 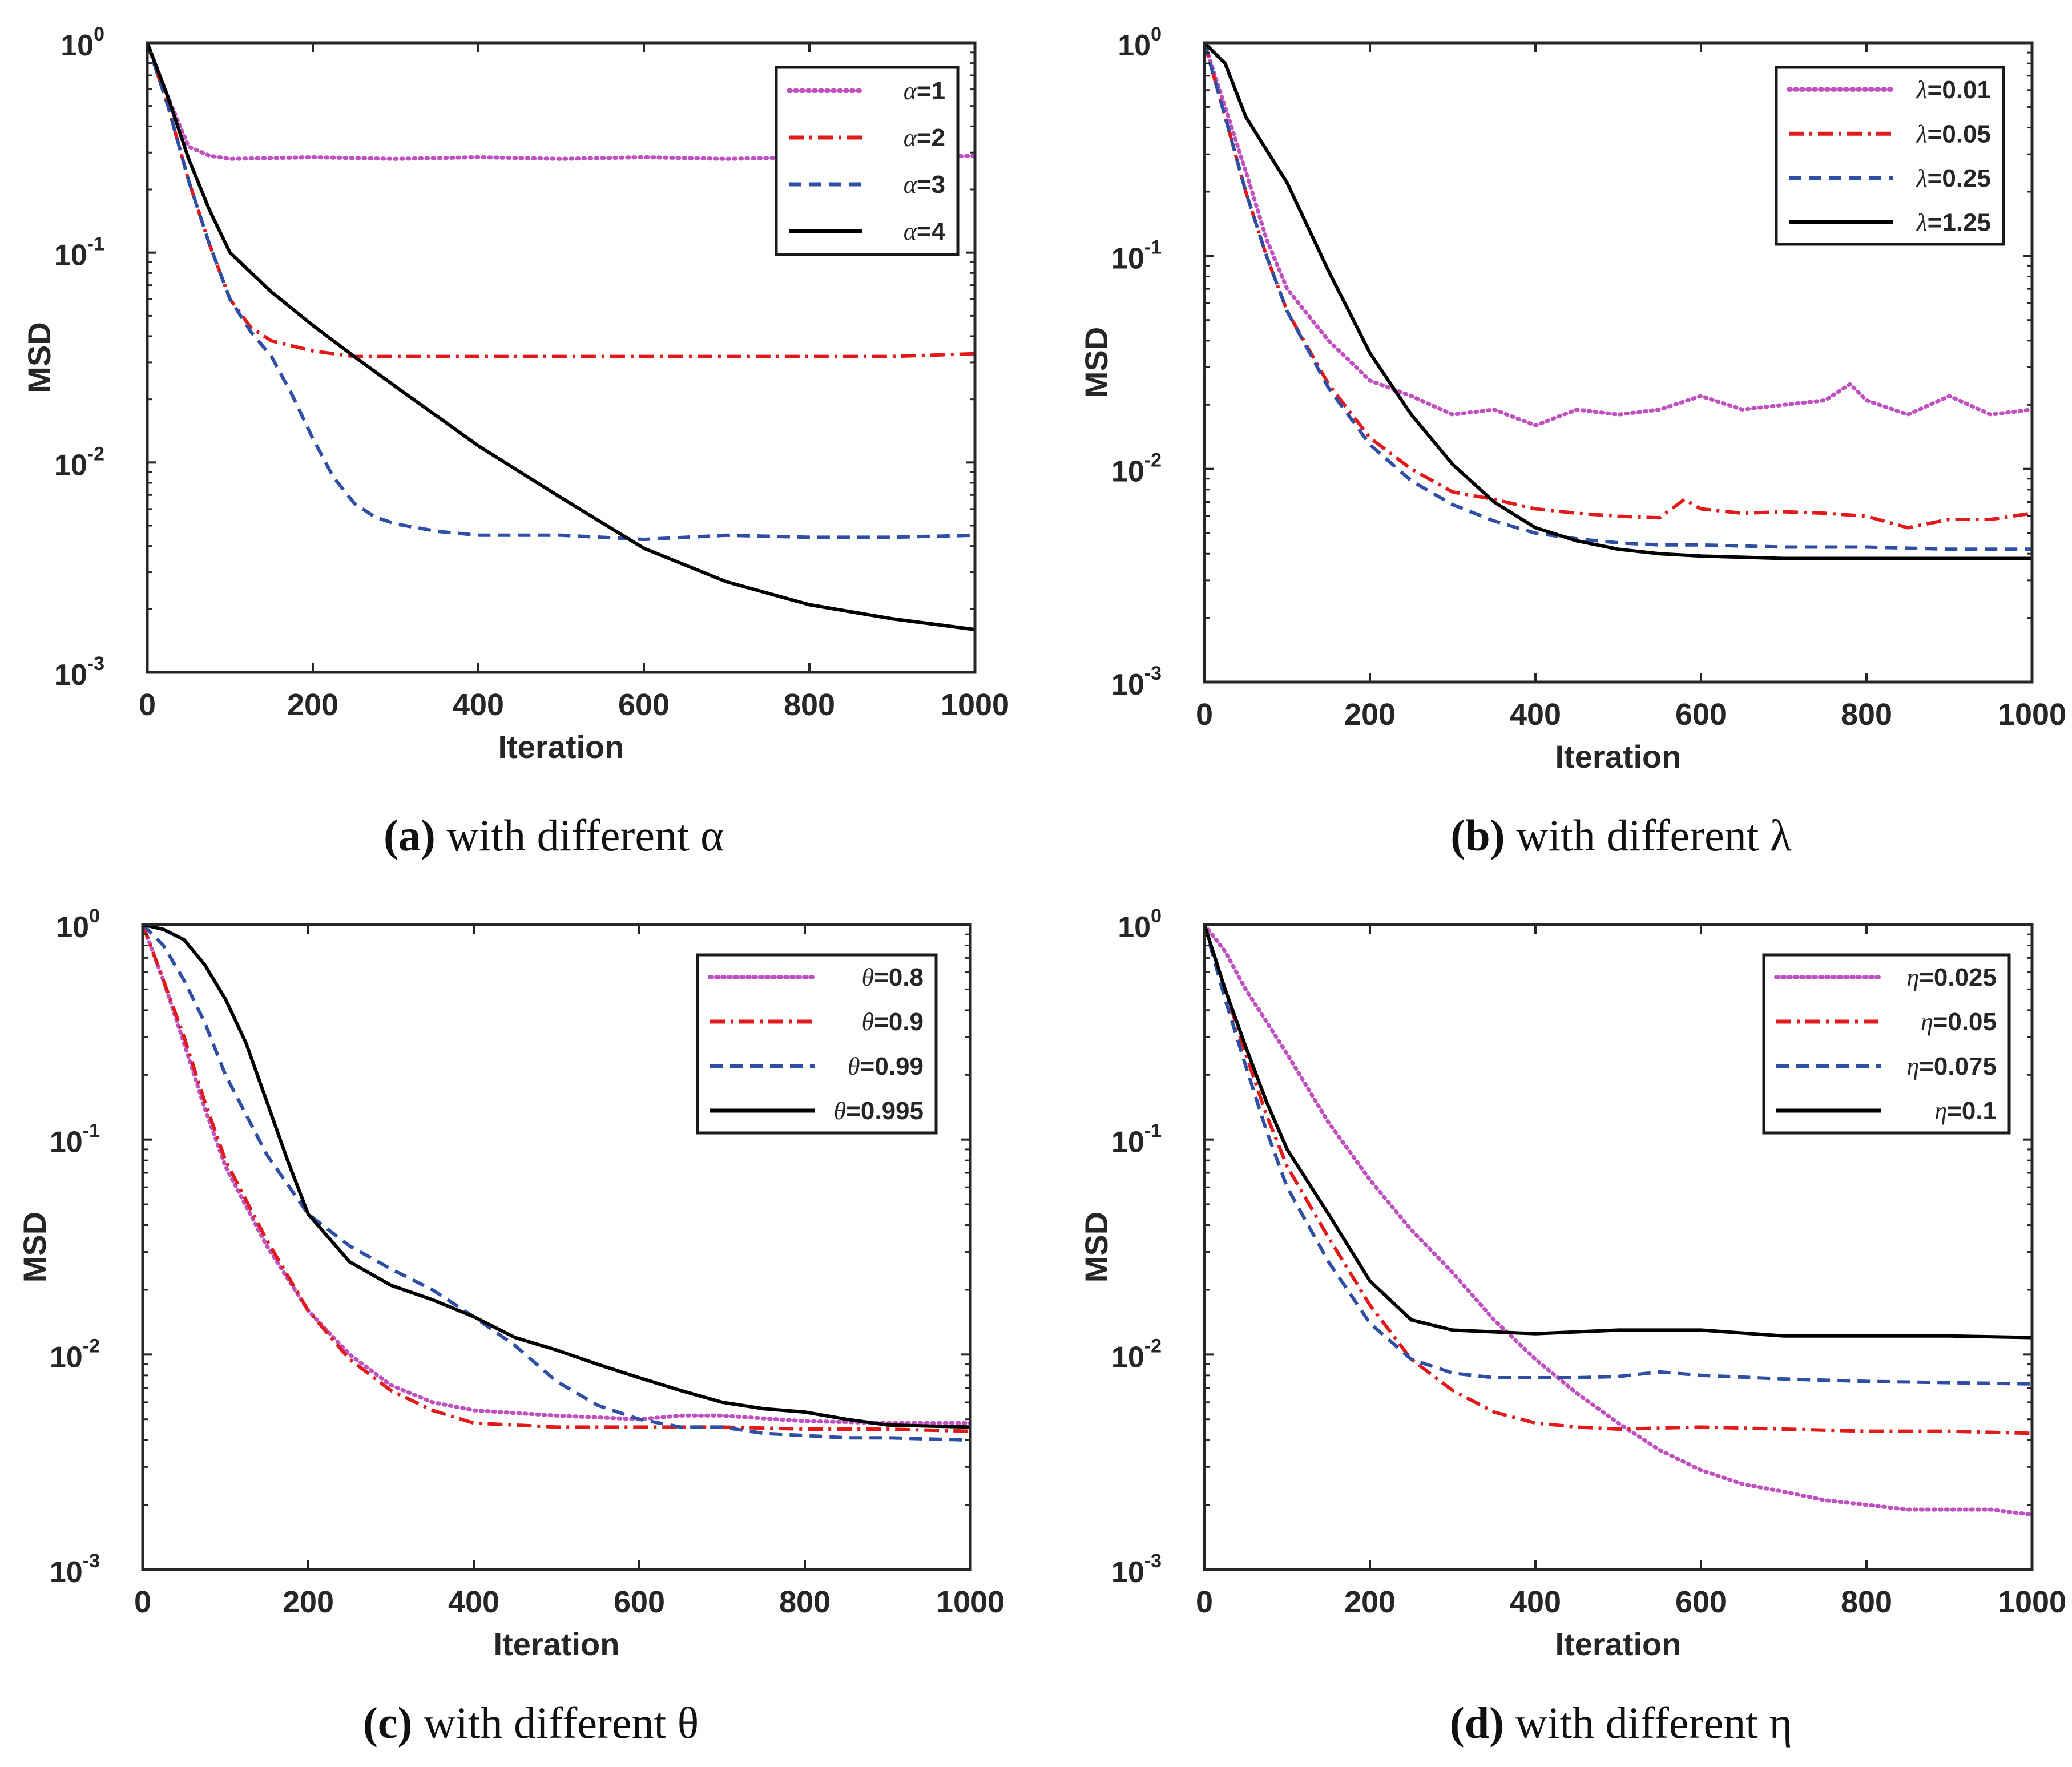 I want to click on x-tick-label-a: 400, so click(x=478, y=705).